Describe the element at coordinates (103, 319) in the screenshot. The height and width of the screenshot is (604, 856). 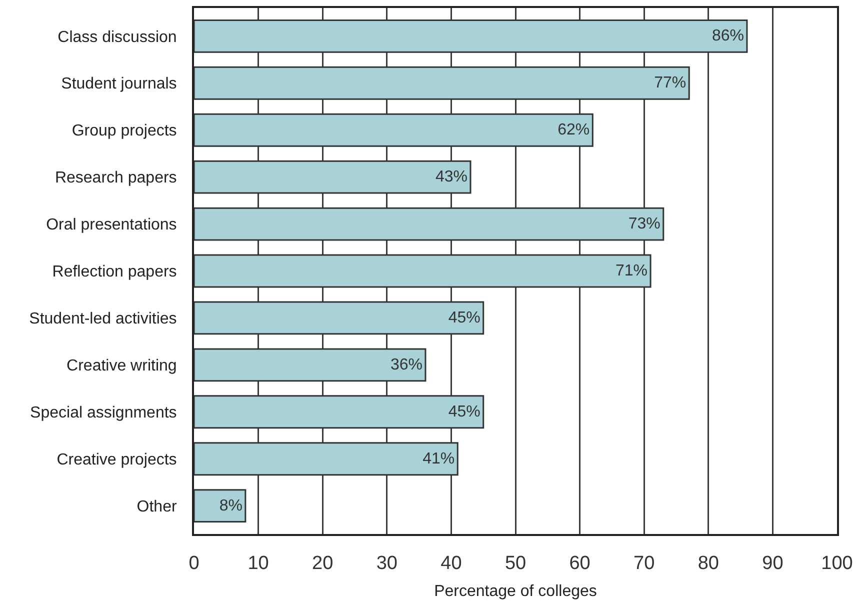
I see `y-tick-label: Student-led activities` at that location.